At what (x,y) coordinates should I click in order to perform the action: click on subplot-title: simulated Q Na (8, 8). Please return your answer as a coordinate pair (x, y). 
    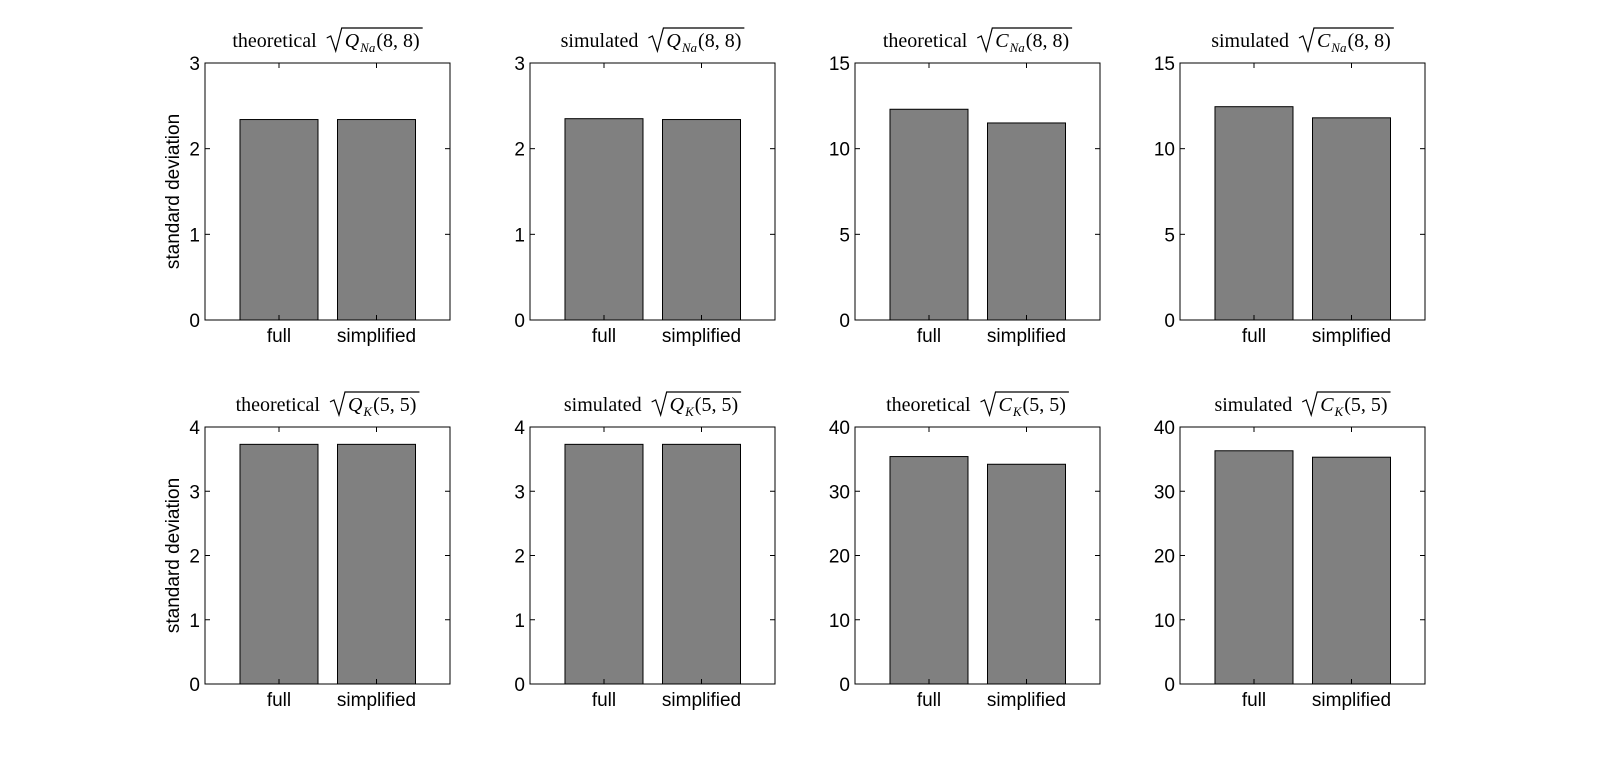
    Looking at the image, I should click on (653, 41).